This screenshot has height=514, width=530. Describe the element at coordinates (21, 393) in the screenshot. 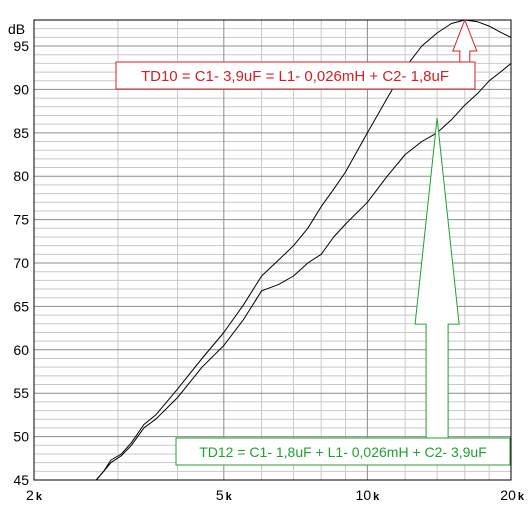

I see `y-tick-label: 55` at that location.